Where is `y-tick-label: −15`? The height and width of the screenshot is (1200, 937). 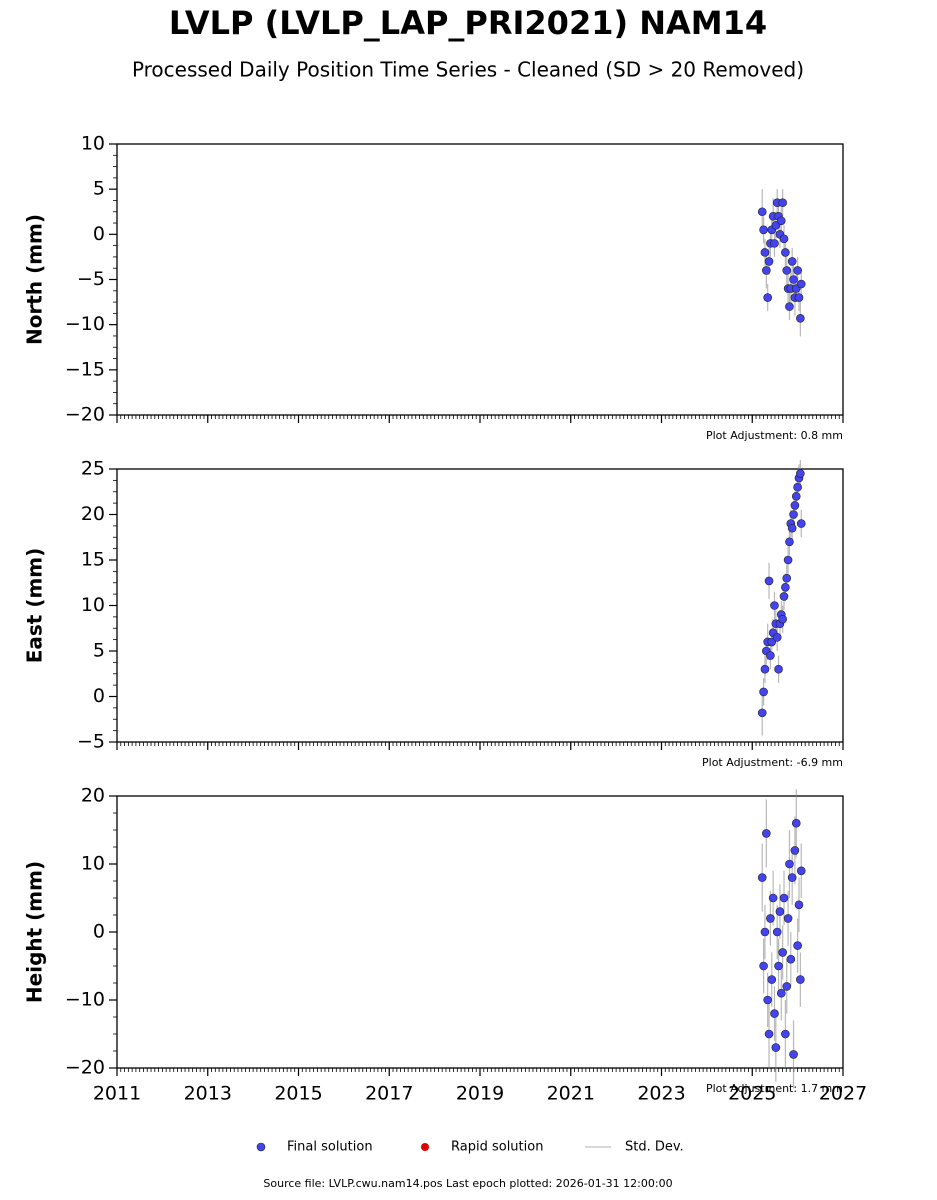 y-tick-label: −15 is located at coordinates (85, 369).